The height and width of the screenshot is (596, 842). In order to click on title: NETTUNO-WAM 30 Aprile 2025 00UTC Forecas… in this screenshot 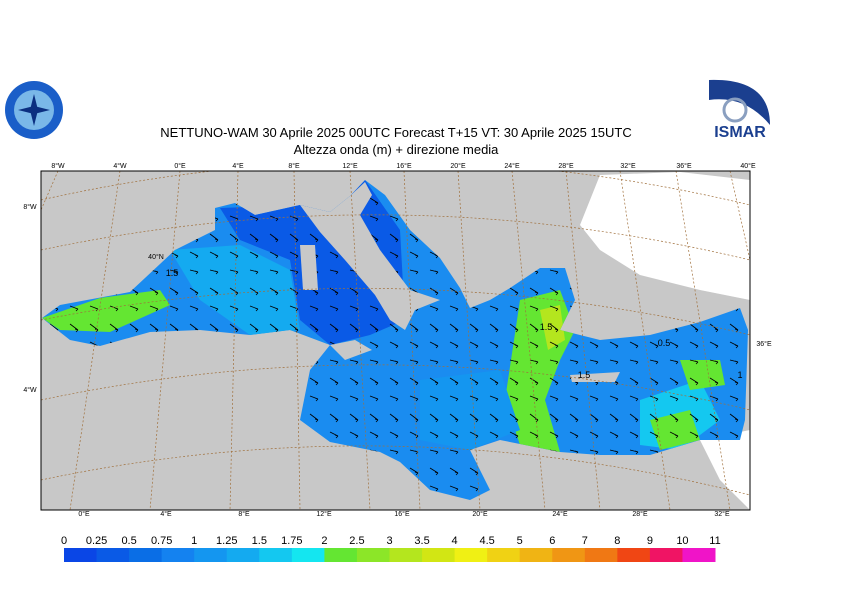, I will do `click(395, 132)`.